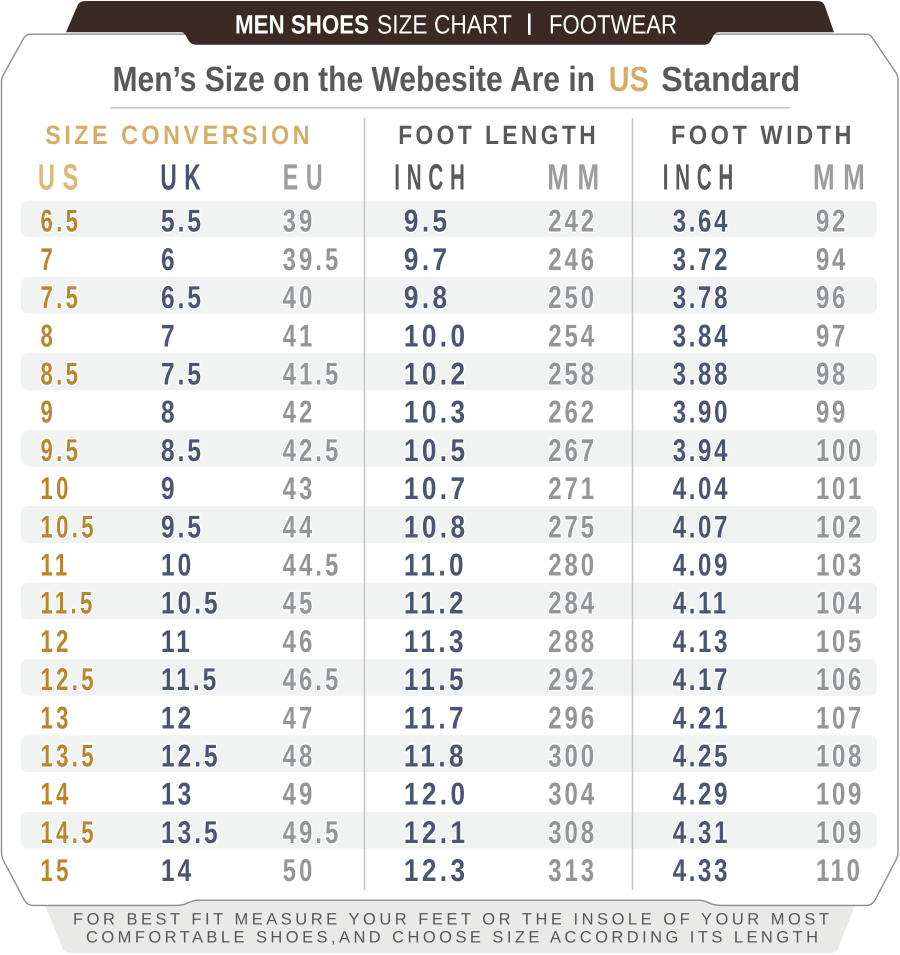  I want to click on svg-text: 296, so click(572, 717).